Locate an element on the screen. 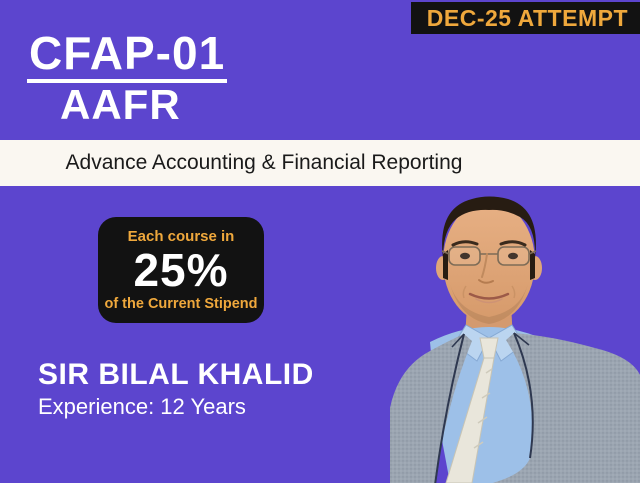 This screenshot has height=483, width=640. attempt-badge: DEC-25 ATTEMPT is located at coordinates (525, 18).